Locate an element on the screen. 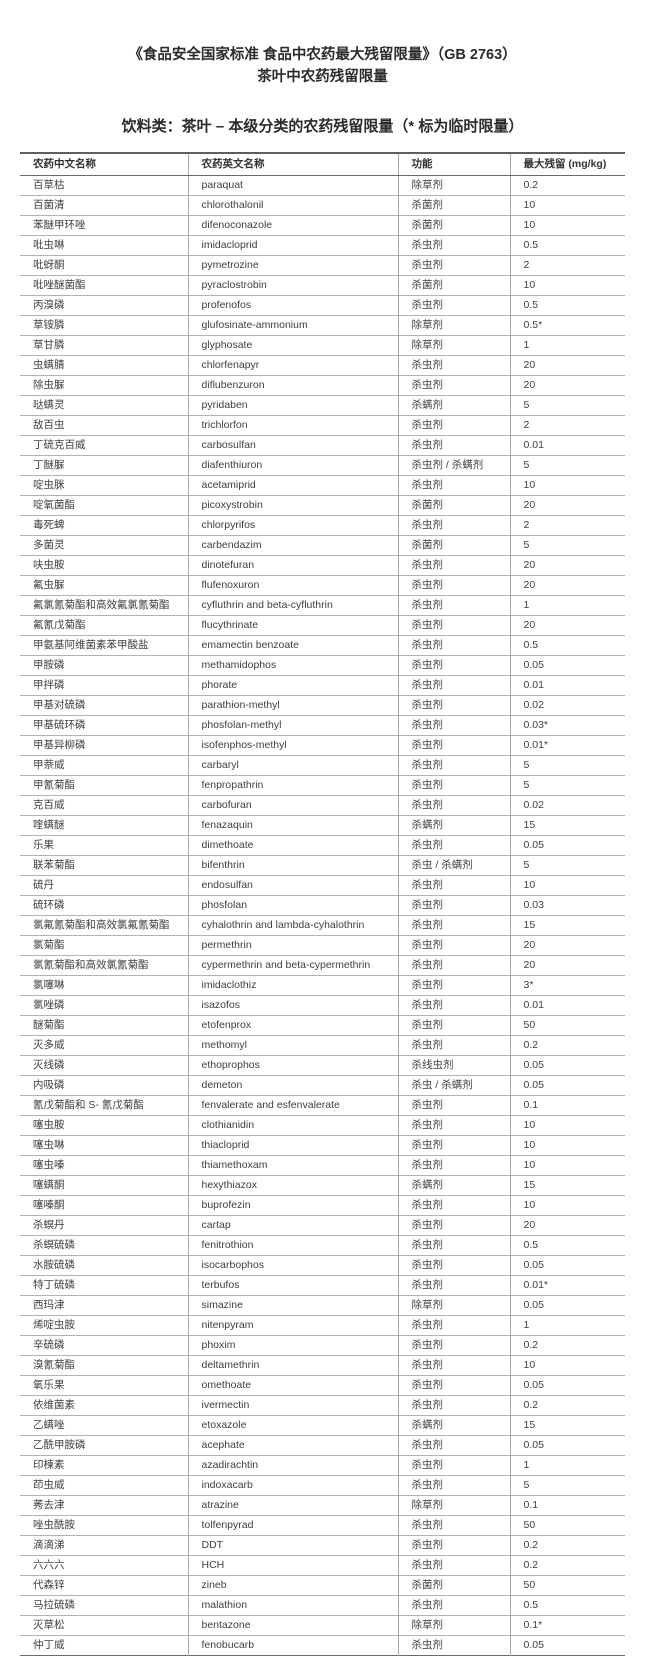  cell-cn-name: 丙溴磷 is located at coordinates (104, 305).